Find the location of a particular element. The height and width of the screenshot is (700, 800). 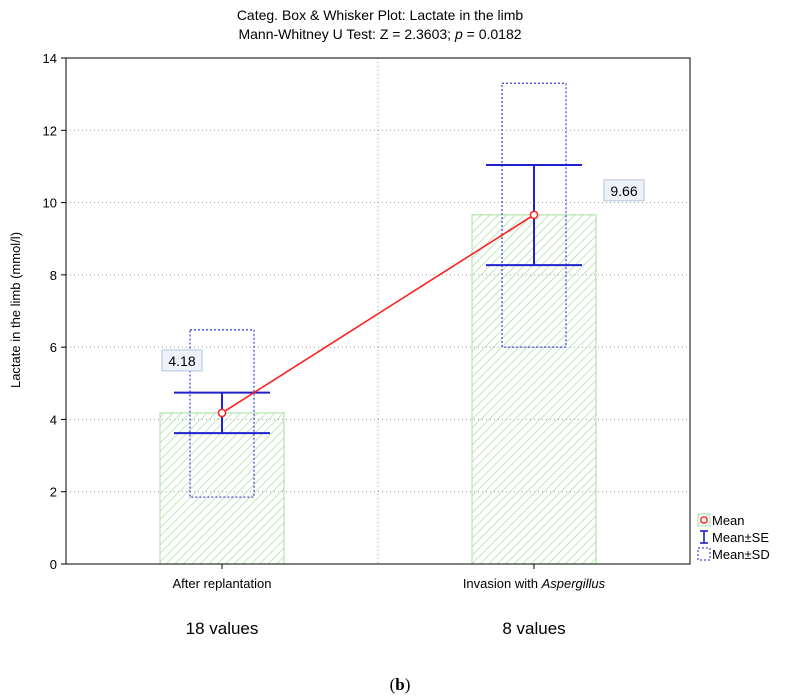

figure-caption: (b) is located at coordinates (400, 684).